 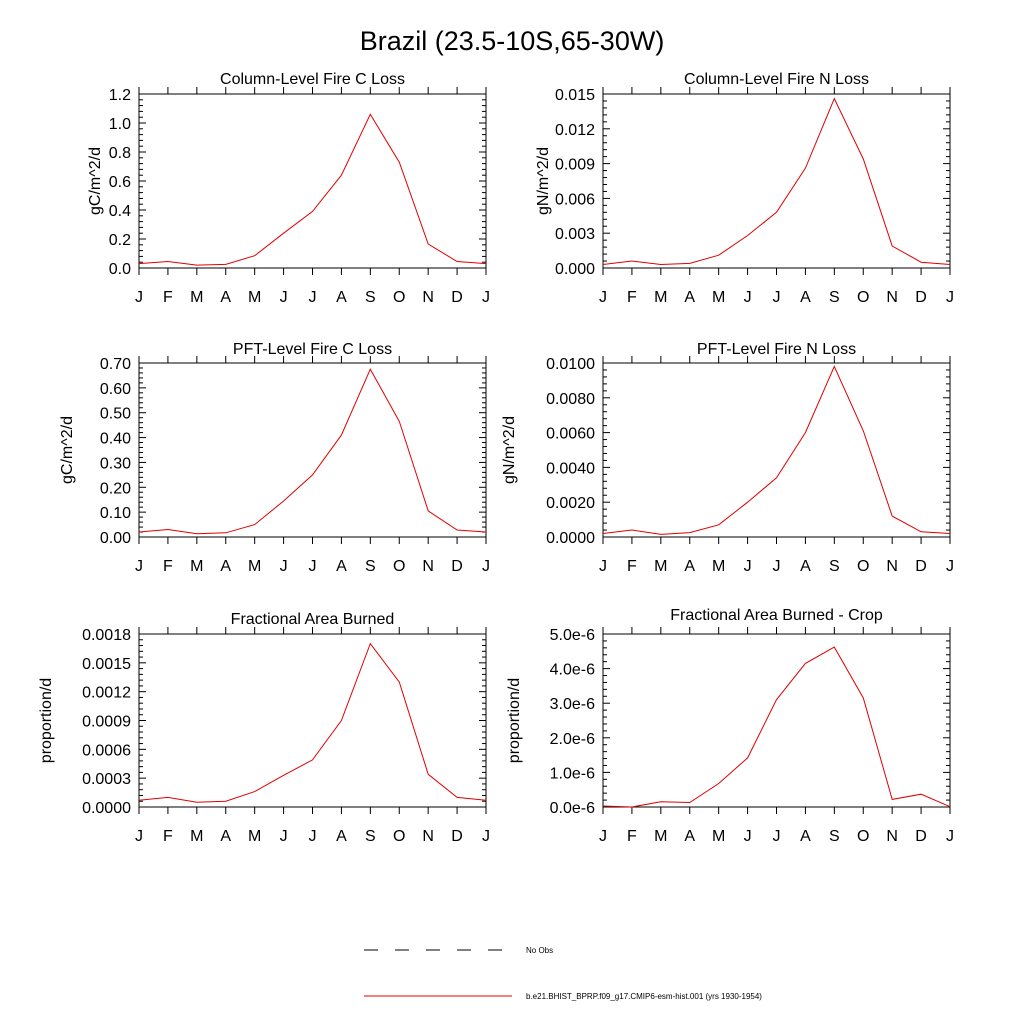 I want to click on panel-title: Column-Level Fire C Loss, so click(x=312, y=79).